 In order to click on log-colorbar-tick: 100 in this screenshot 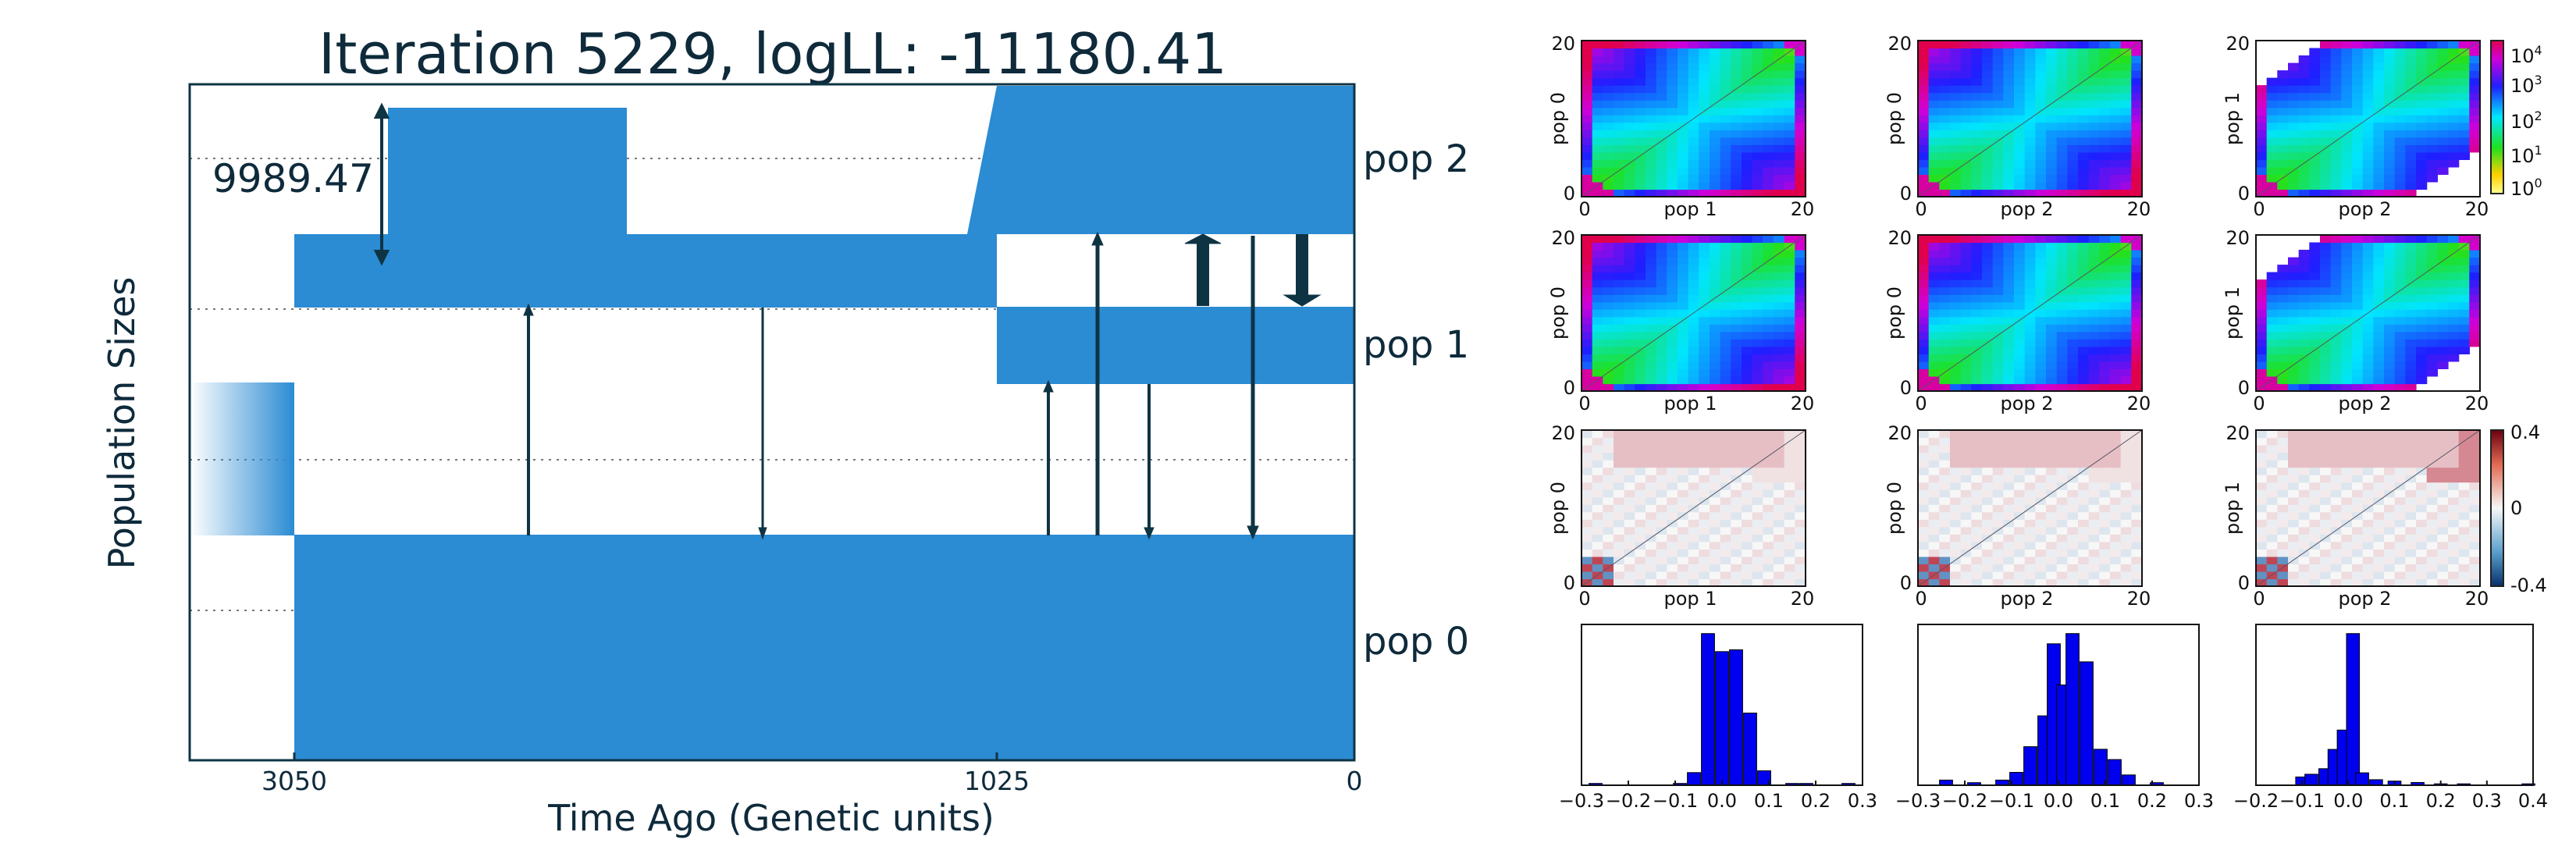, I will do `click(2526, 188)`.